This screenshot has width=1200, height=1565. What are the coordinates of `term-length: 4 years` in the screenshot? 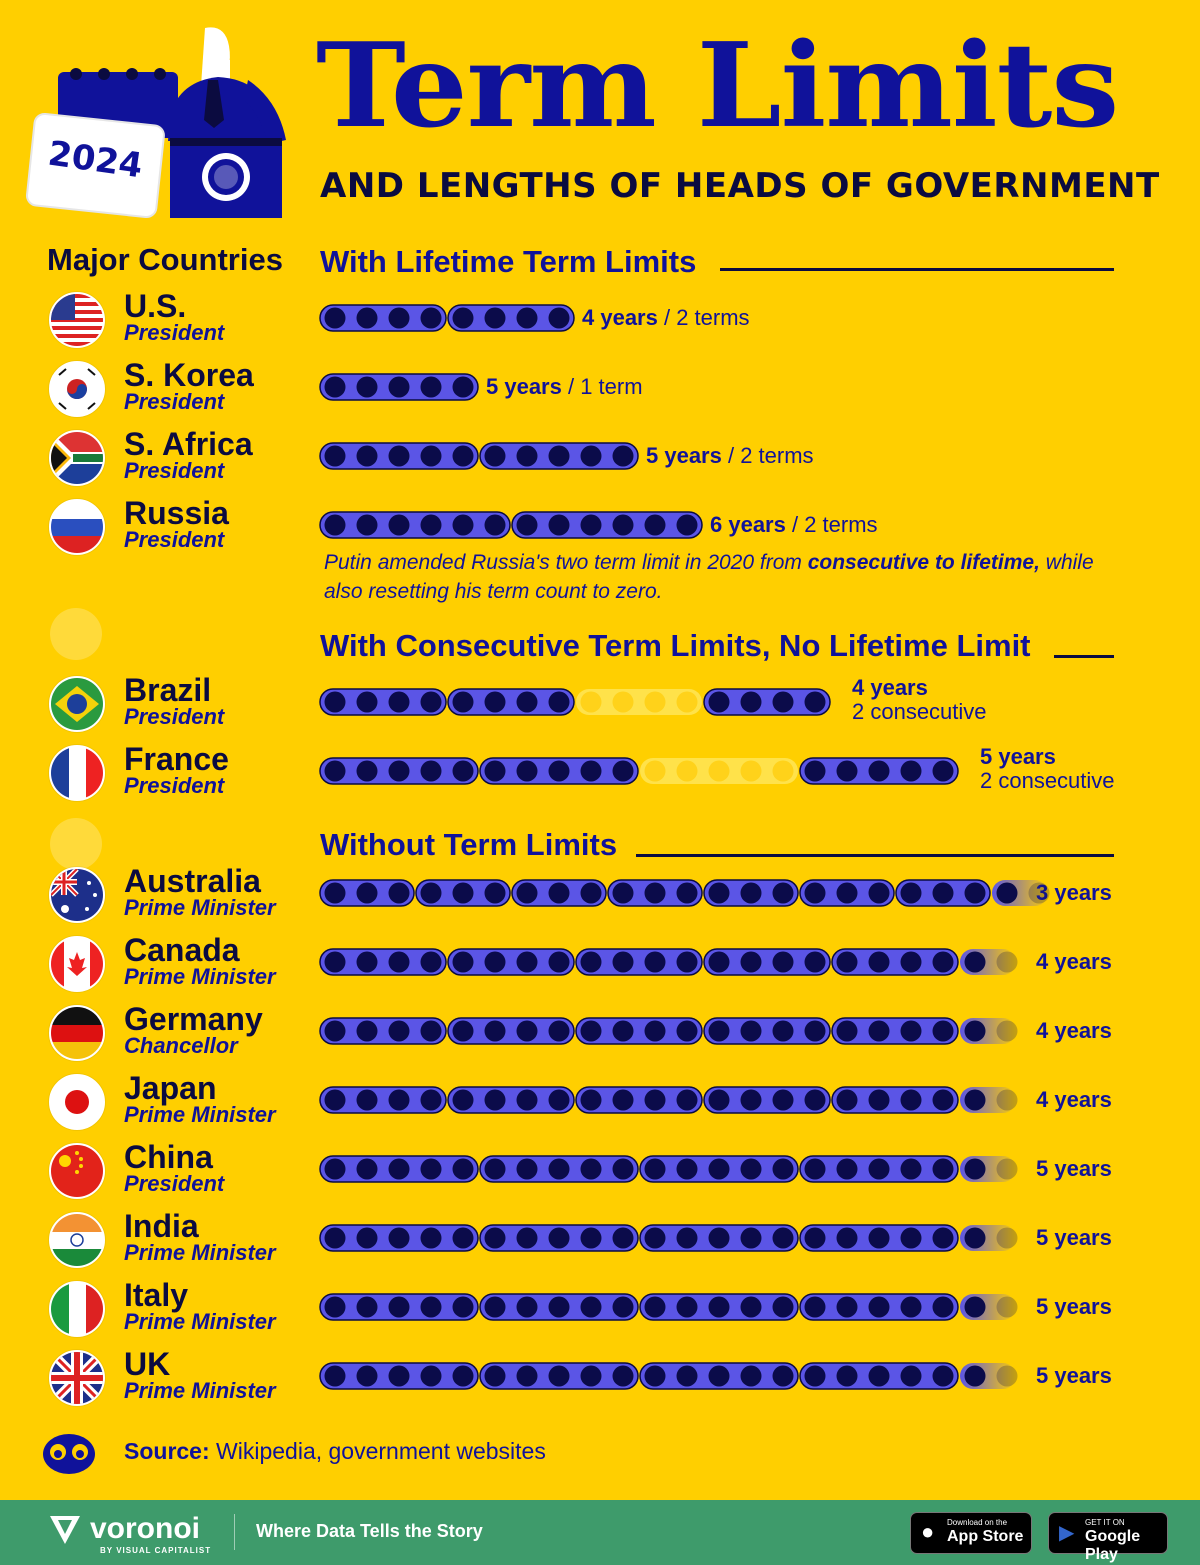 It's located at (1074, 1030).